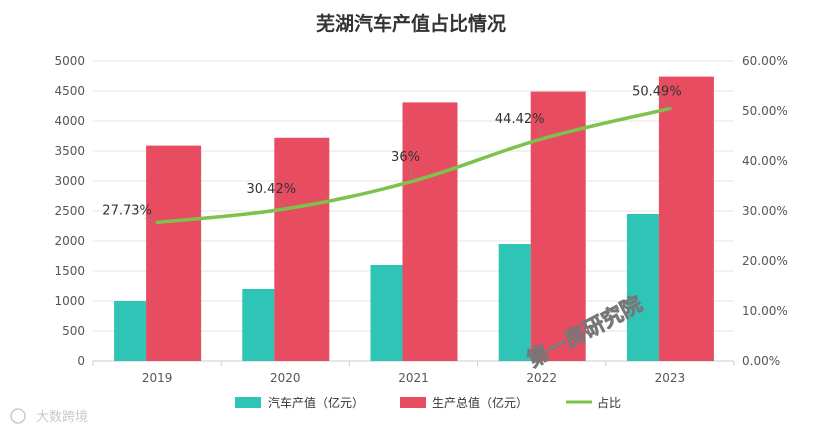 The width and height of the screenshot is (822, 435). What do you see at coordinates (761, 361) in the screenshot?
I see `right-tick-label: 0.00%` at bounding box center [761, 361].